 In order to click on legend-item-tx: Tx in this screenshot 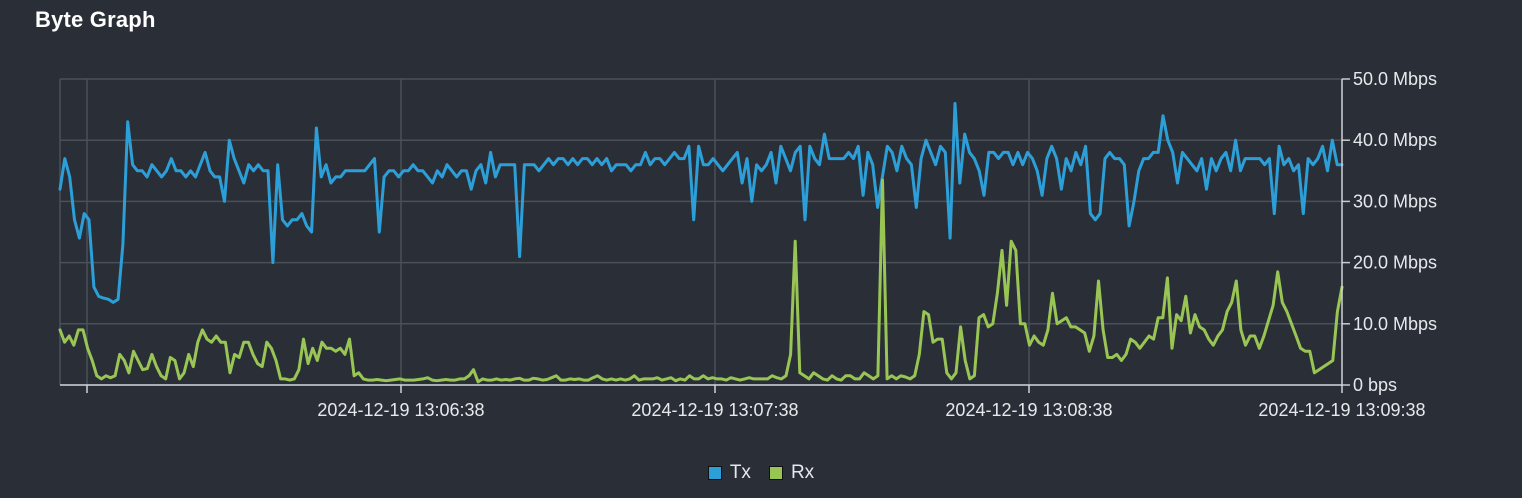, I will do `click(729, 473)`.